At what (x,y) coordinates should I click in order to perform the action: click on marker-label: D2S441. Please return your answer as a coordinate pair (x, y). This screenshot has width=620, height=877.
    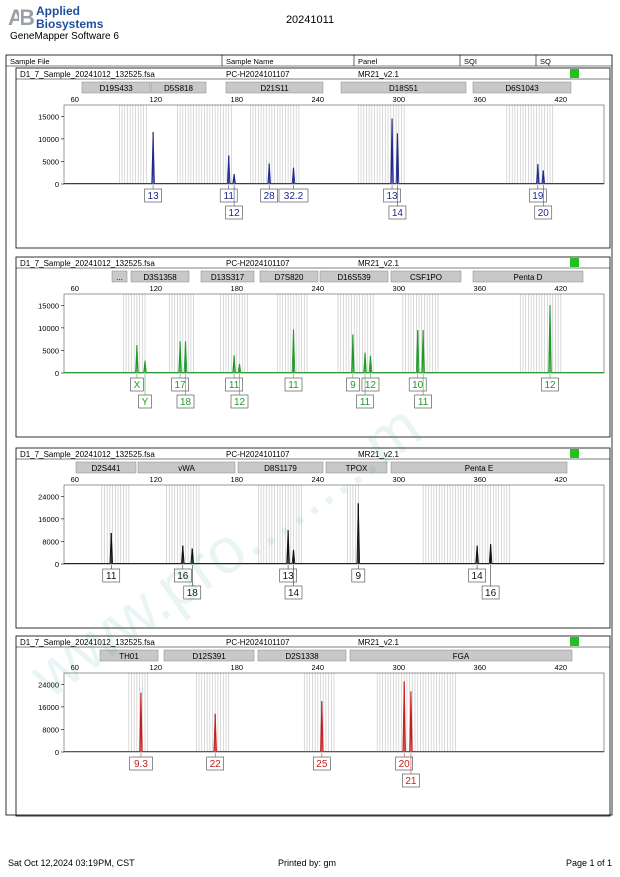
    Looking at the image, I should click on (106, 468).